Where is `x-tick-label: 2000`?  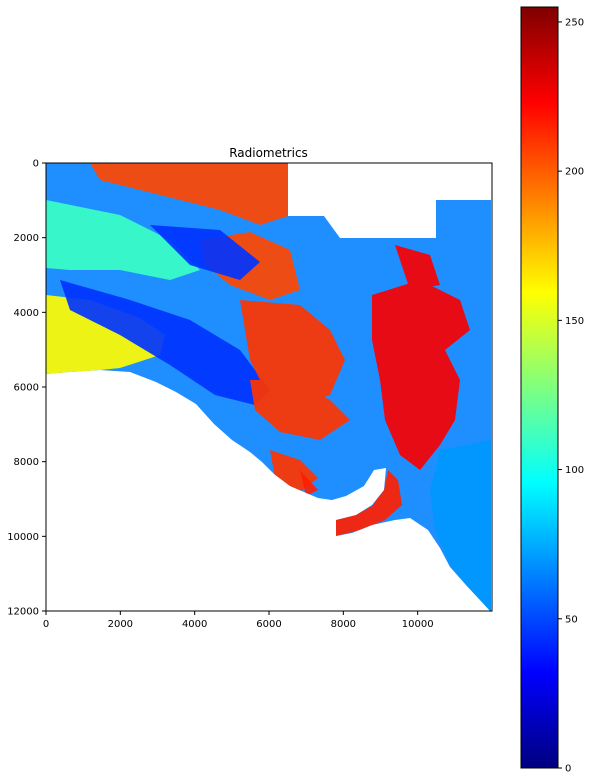
x-tick-label: 2000 is located at coordinates (120, 624).